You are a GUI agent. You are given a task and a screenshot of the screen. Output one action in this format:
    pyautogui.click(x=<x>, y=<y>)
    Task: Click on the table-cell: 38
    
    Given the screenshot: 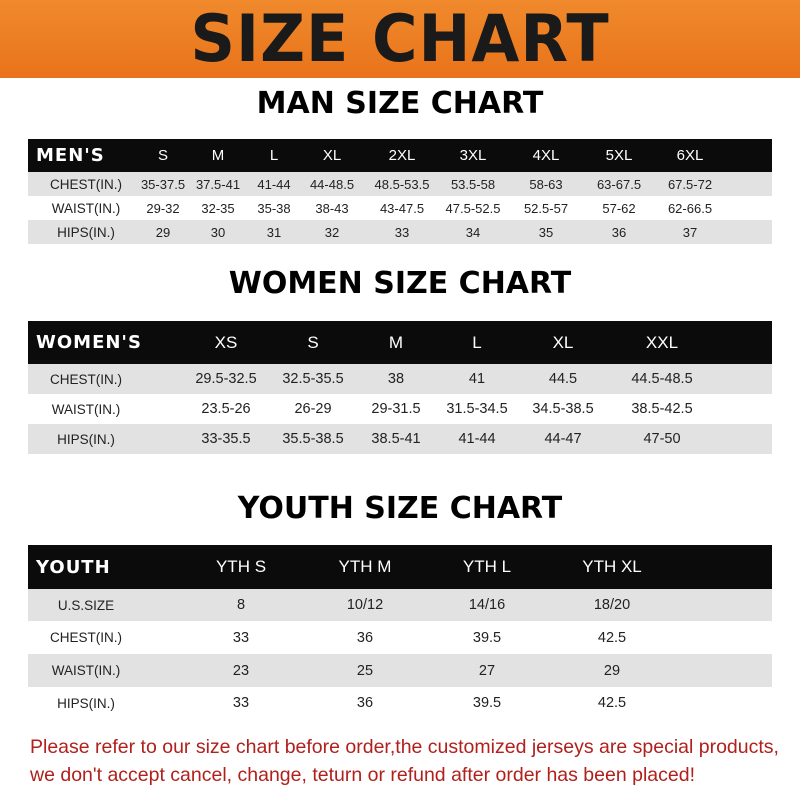 What is the action you would take?
    pyautogui.click(x=396, y=379)
    